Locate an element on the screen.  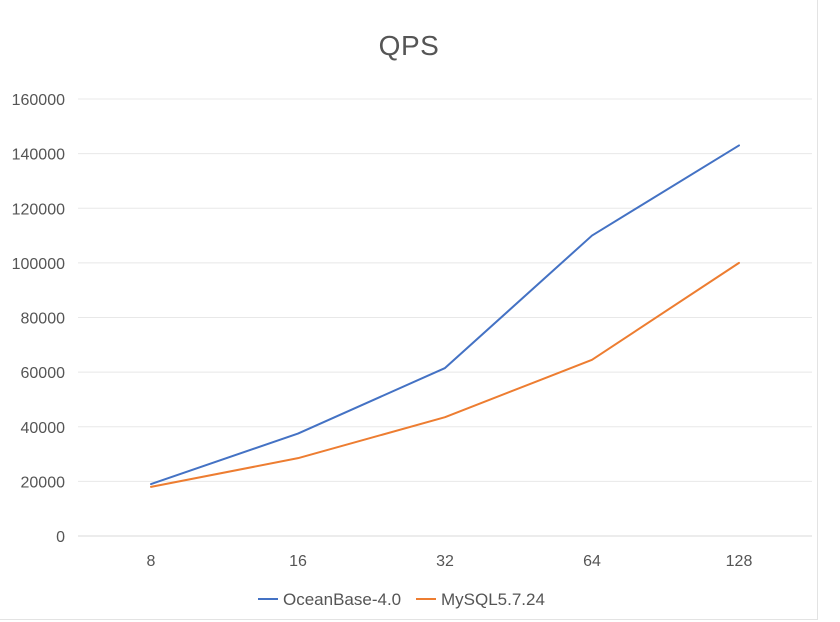
x-tick-label: 8 is located at coordinates (151, 561).